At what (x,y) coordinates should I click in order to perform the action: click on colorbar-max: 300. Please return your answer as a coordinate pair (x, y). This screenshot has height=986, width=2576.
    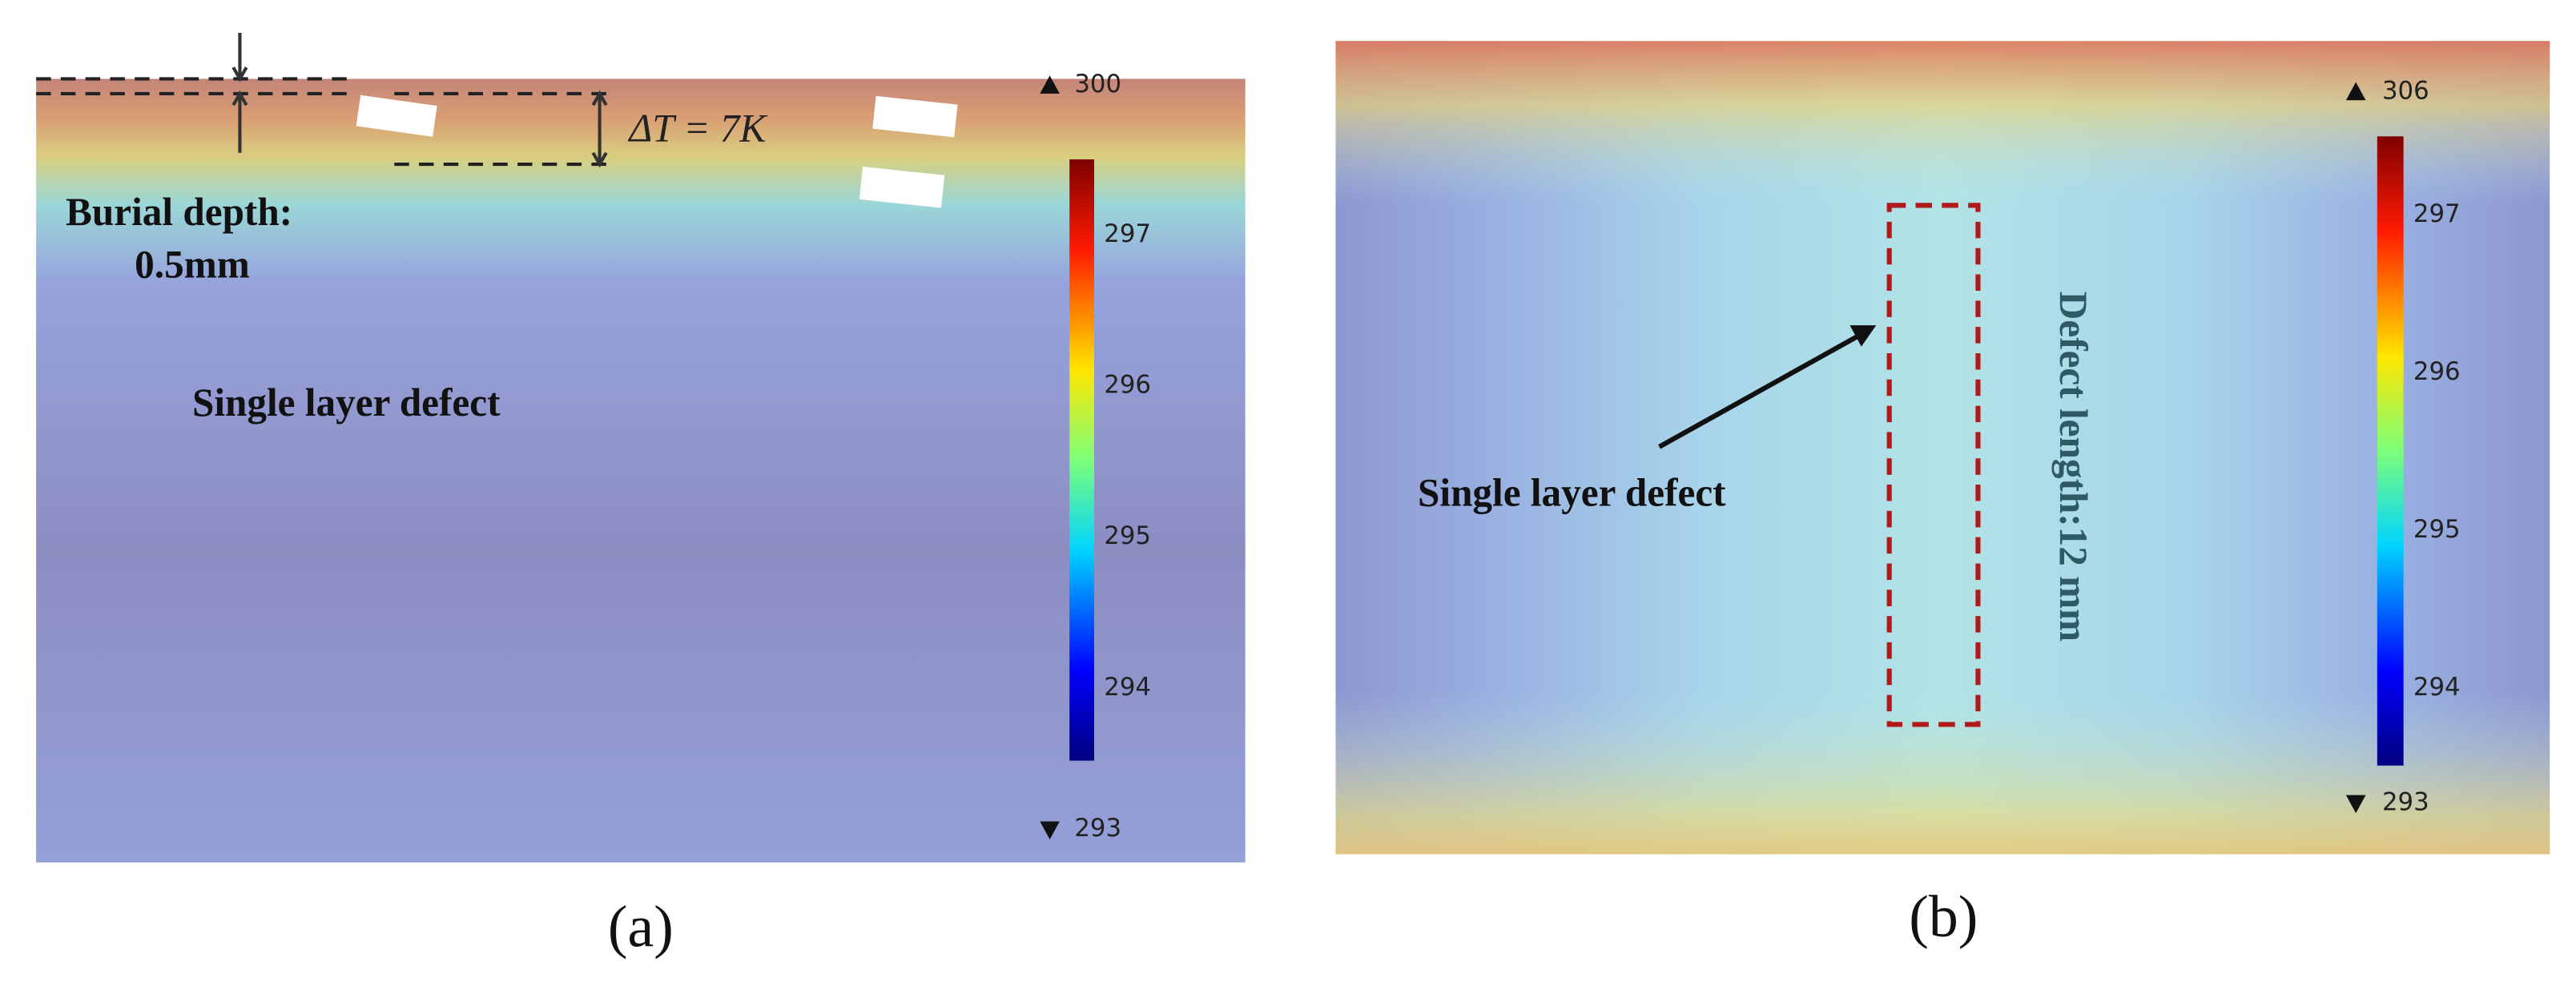
    Looking at the image, I should click on (1098, 84).